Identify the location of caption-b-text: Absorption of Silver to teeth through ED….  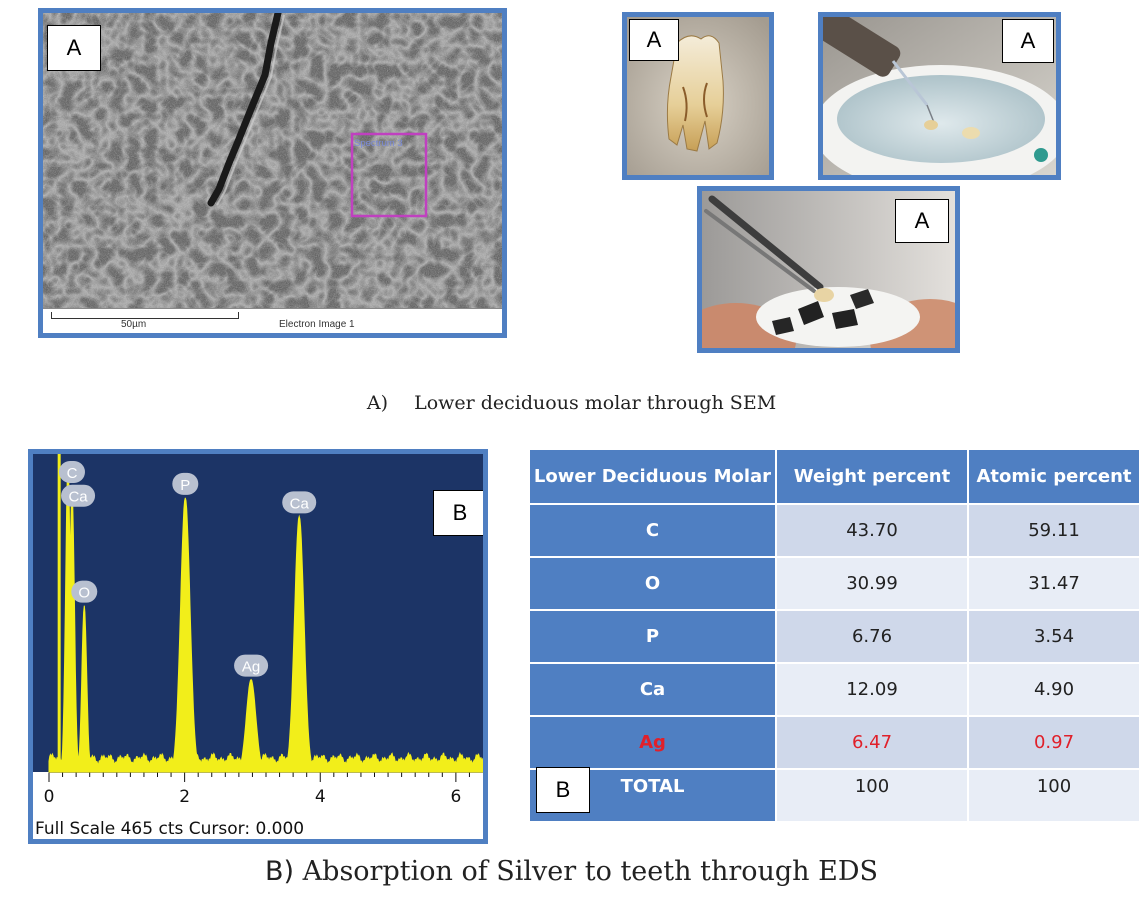
(590, 871).